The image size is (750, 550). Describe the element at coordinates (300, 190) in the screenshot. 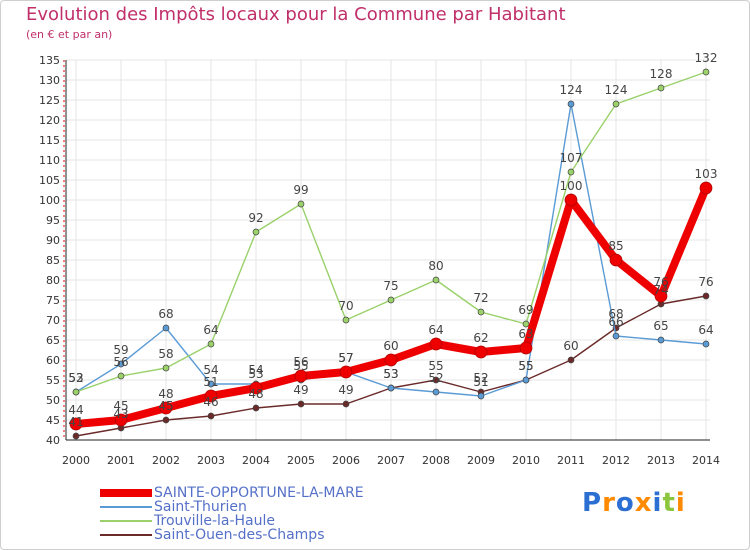

I see `data-label: 99` at that location.